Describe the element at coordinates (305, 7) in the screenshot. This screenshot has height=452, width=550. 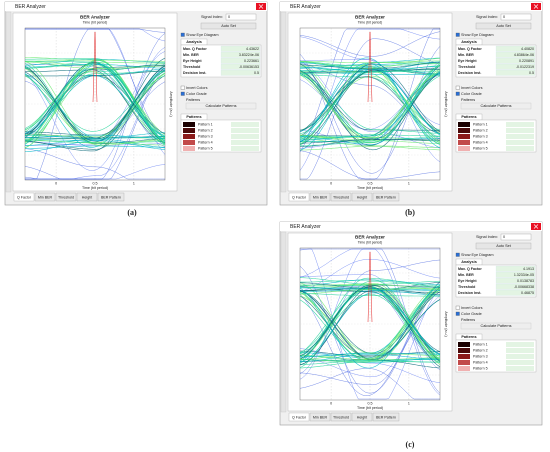
I see `window-title: BER Analyzer` at that location.